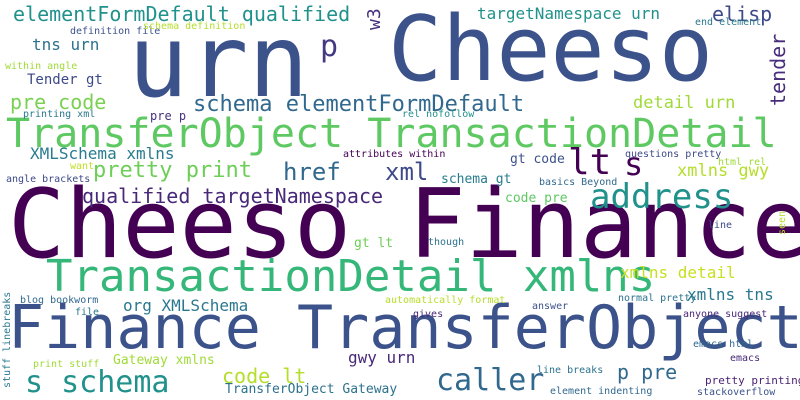  What do you see at coordinates (551, 51) in the screenshot?
I see `word-cloud-word: Cheeso` at bounding box center [551, 51].